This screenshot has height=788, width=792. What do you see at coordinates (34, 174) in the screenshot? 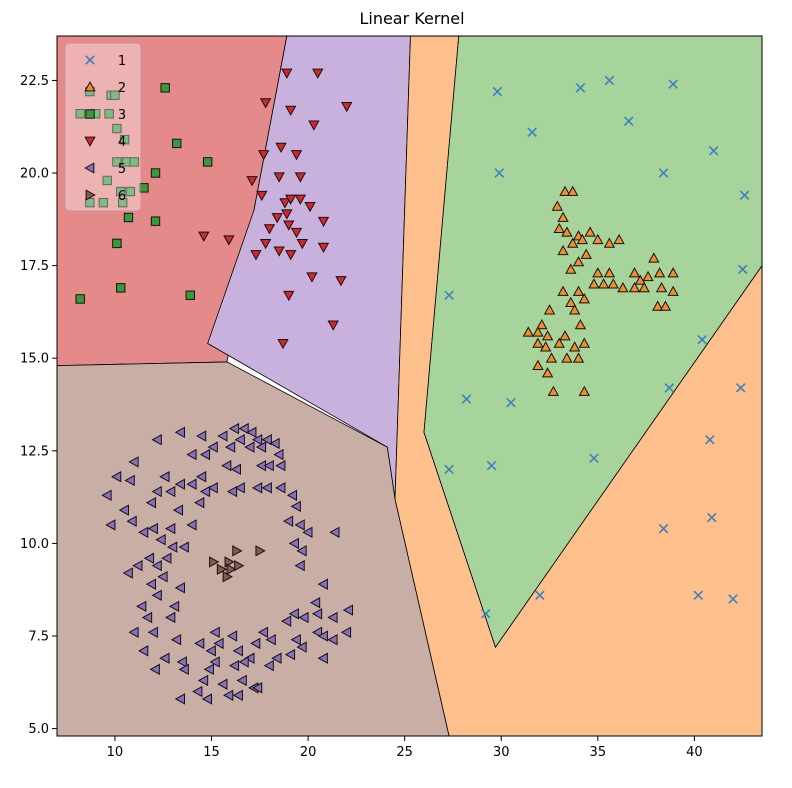
I see `y-tick-label: 20.0` at bounding box center [34, 174].